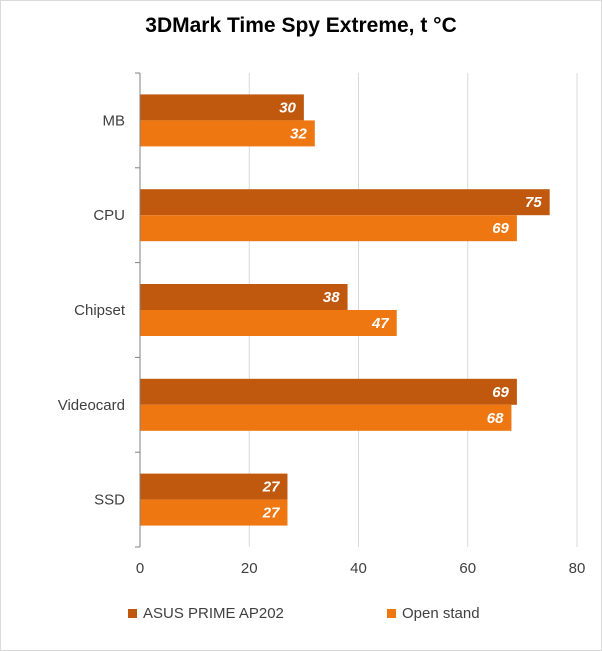 Image resolution: width=602 pixels, height=651 pixels. Describe the element at coordinates (533, 202) in the screenshot. I see `data-label: 75` at that location.